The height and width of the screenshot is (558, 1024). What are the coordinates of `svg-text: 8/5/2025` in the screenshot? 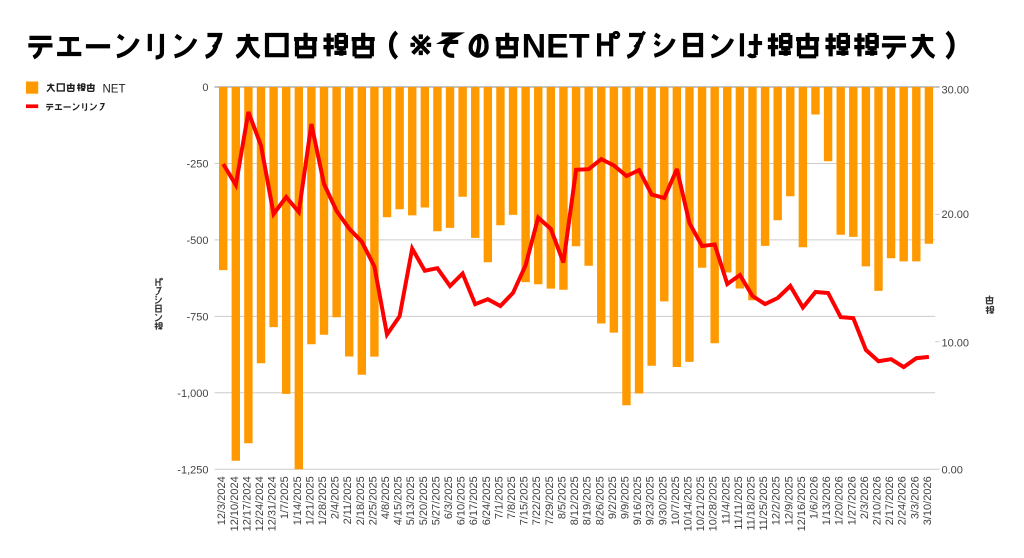 It's located at (562, 497).